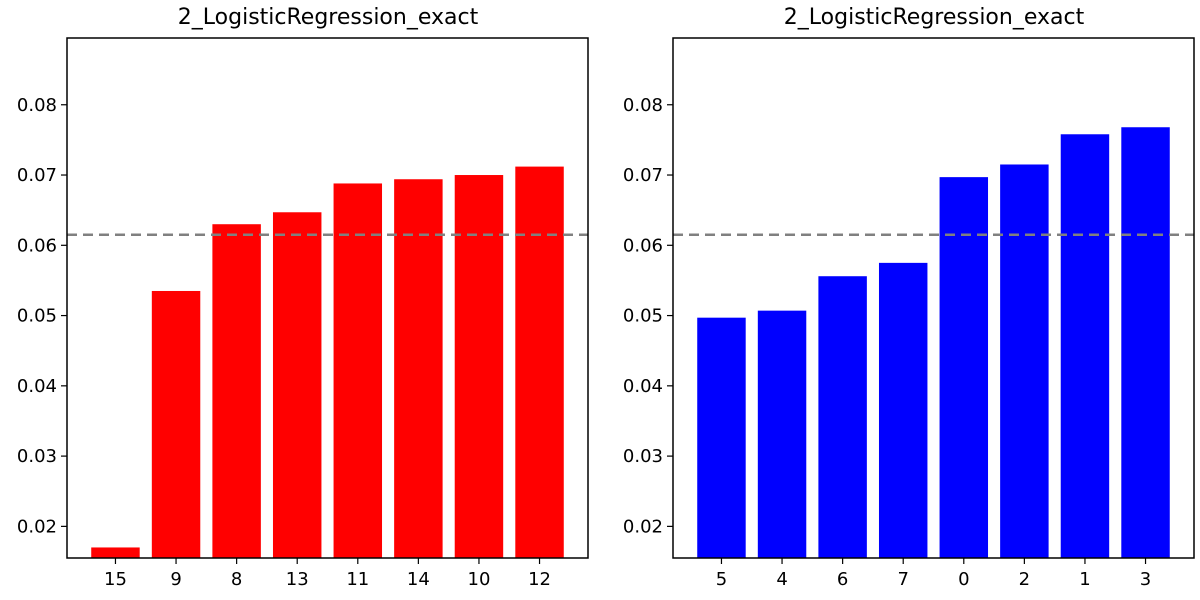 The height and width of the screenshot is (600, 1200). I want to click on left-xtick-label-13: 13, so click(297, 579).